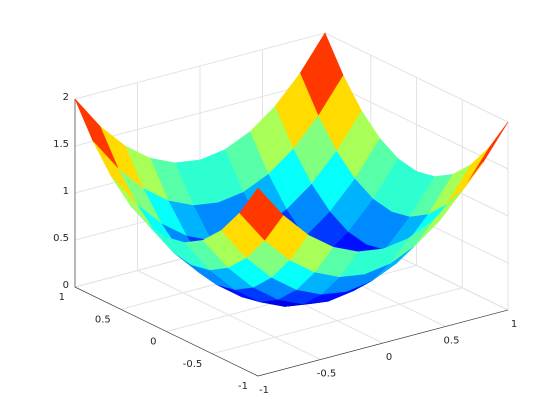 This screenshot has height=420, width=560. Describe the element at coordinates (153, 342) in the screenshot. I see `y-tick-label: 0` at that location.